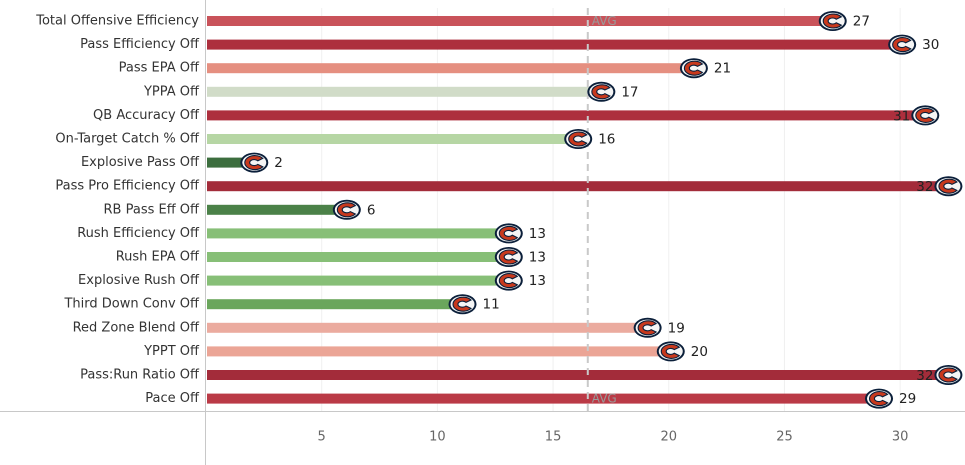 Image resolution: width=965 pixels, height=465 pixels. What do you see at coordinates (784, 437) in the screenshot?
I see `x-tick-label: 25` at bounding box center [784, 437].